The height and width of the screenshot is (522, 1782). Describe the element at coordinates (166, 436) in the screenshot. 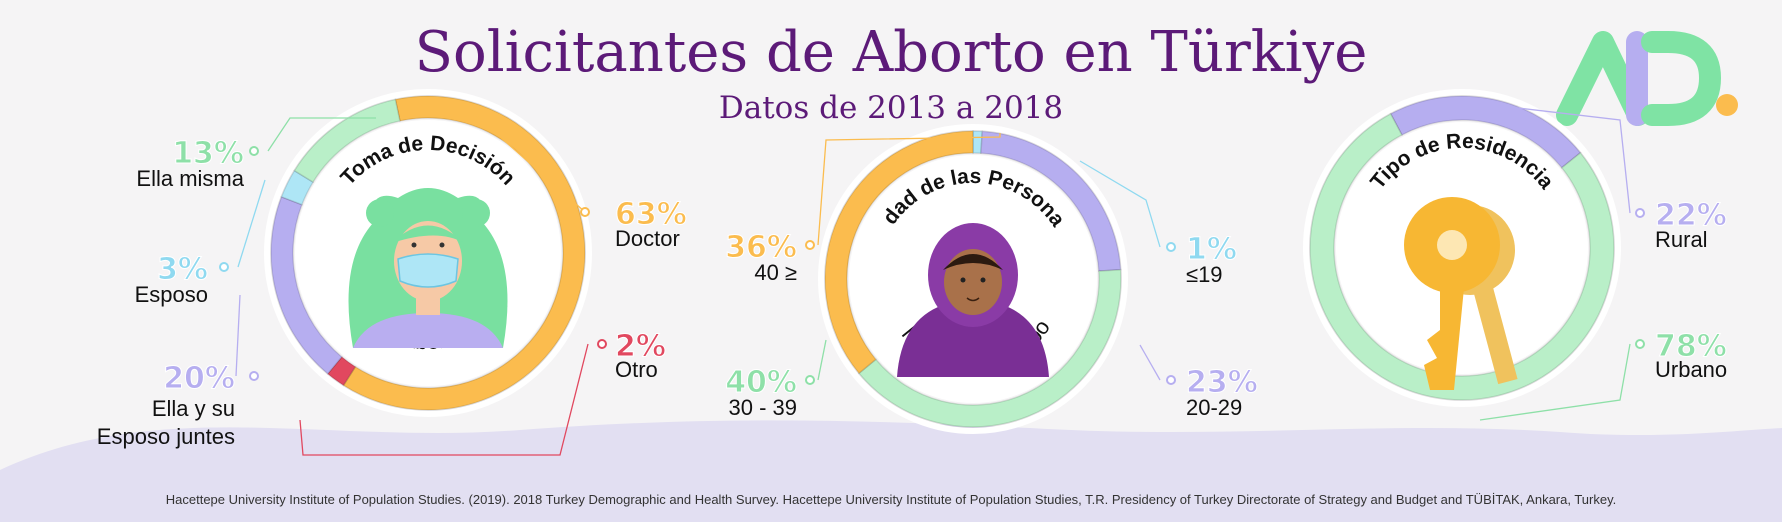

I see `category-label: Esposo juntes` at that location.